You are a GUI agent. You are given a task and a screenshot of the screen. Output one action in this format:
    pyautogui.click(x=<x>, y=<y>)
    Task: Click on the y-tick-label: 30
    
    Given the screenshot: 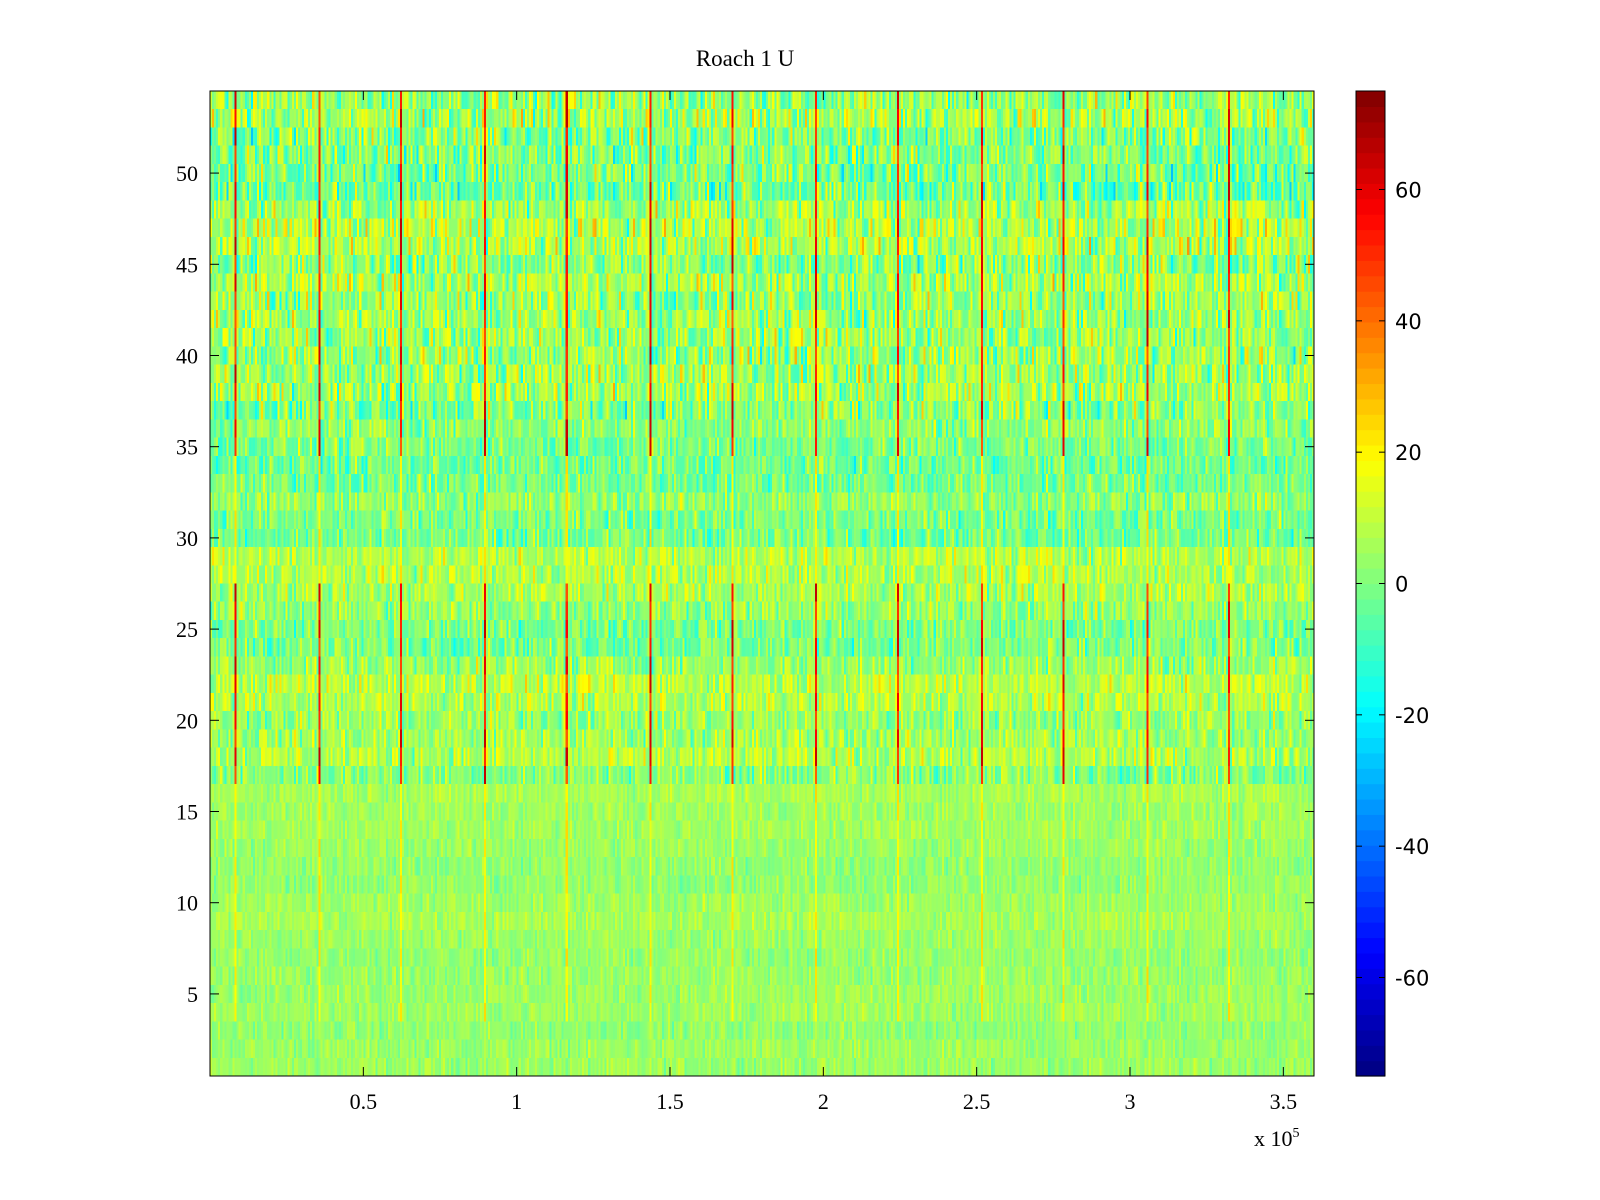 What is the action you would take?
    pyautogui.click(x=187, y=538)
    